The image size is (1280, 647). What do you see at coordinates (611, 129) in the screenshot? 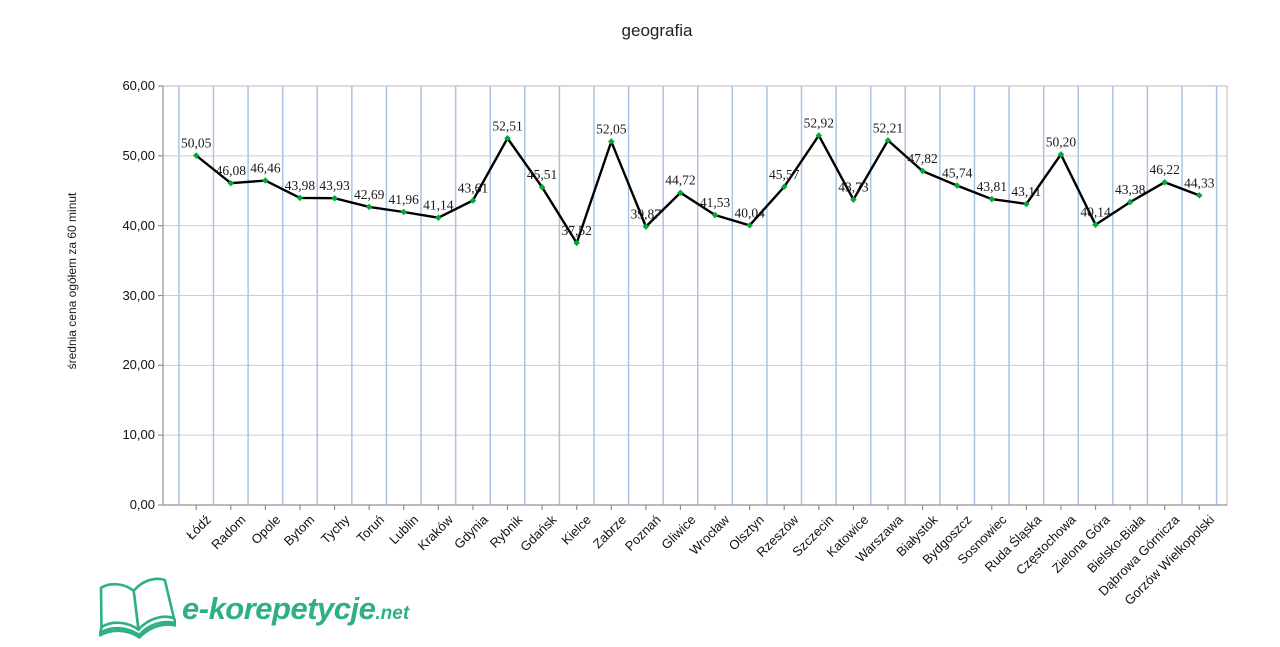
I see `data-label: 52,05` at bounding box center [611, 129].